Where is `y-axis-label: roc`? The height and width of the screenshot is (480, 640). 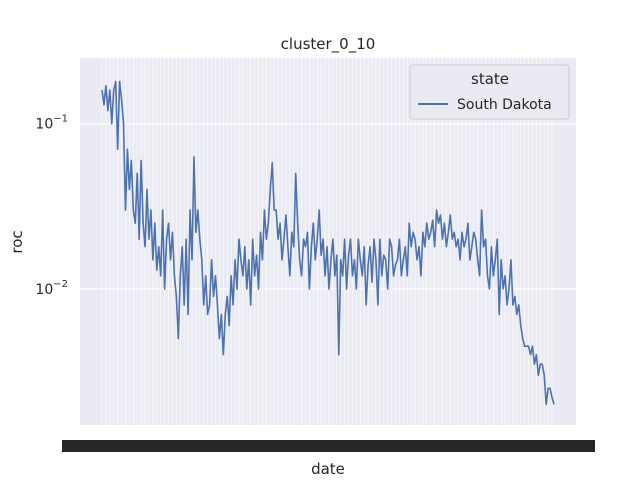 y-axis-label: roc is located at coordinates (17, 241).